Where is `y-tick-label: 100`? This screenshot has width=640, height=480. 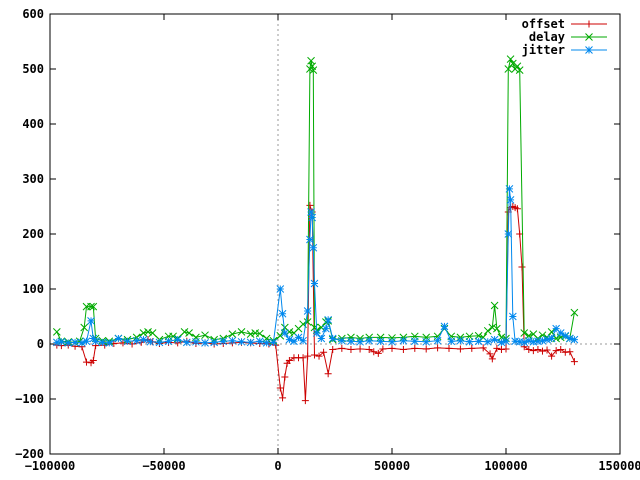
y-tick-label: 100 is located at coordinates (33, 289).